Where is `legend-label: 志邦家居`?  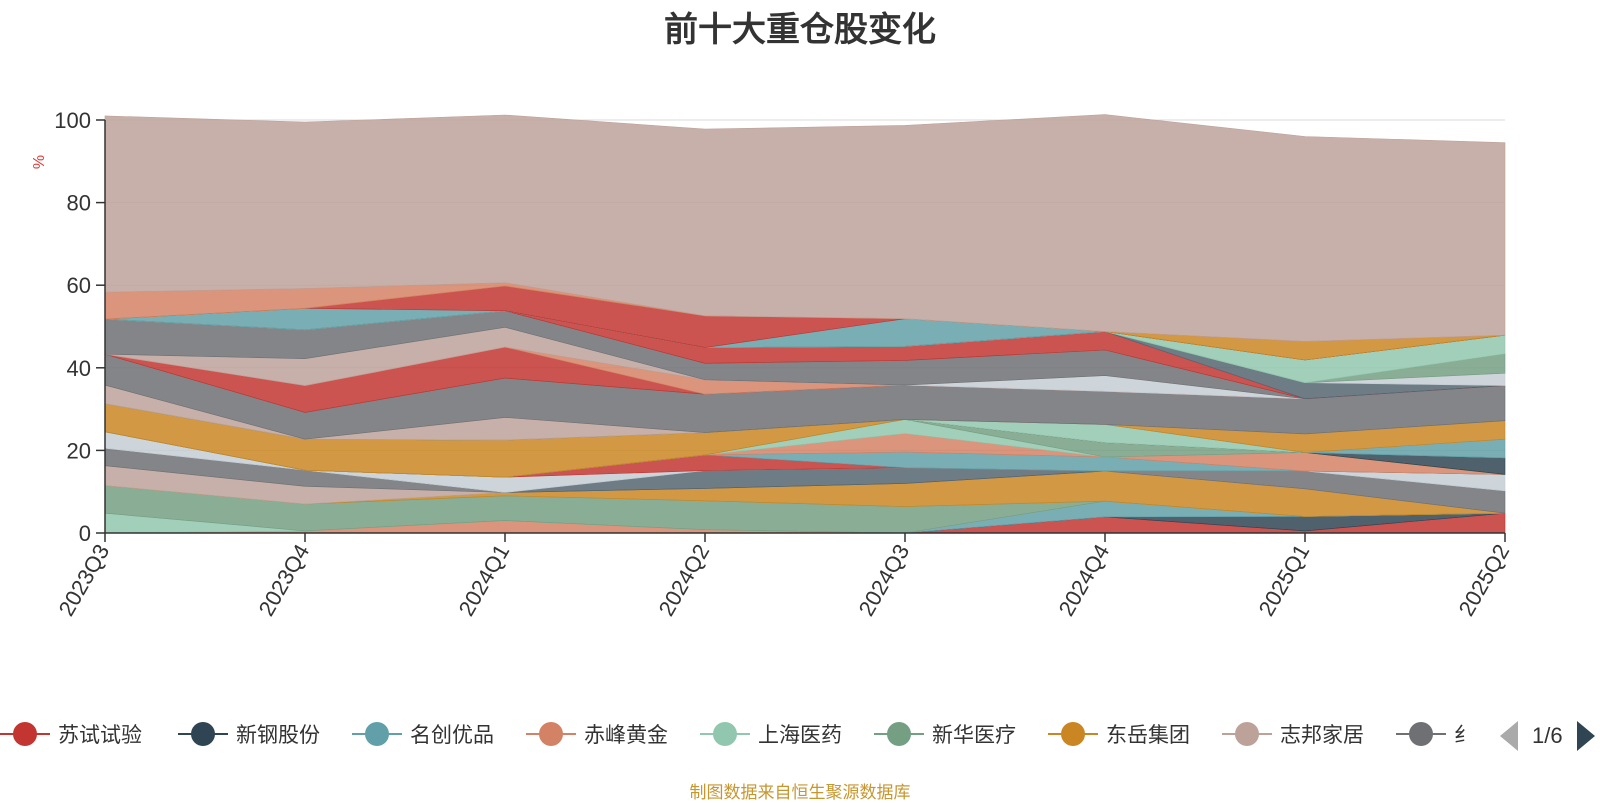 legend-label: 志邦家居 is located at coordinates (1322, 735).